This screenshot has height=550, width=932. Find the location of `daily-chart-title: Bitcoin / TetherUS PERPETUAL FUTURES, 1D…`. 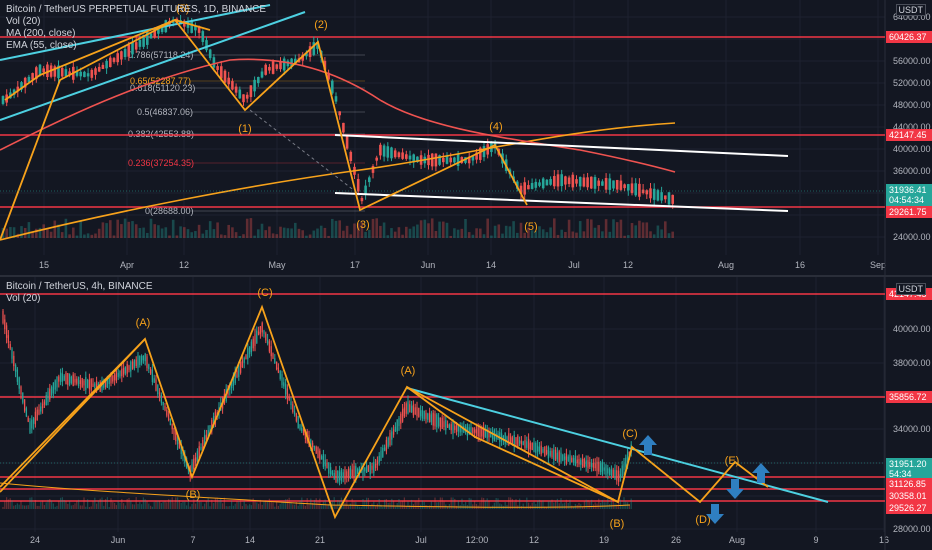

daily-chart-title: Bitcoin / TetherUS PERPETUAL FUTURES, 1D… is located at coordinates (136, 9).